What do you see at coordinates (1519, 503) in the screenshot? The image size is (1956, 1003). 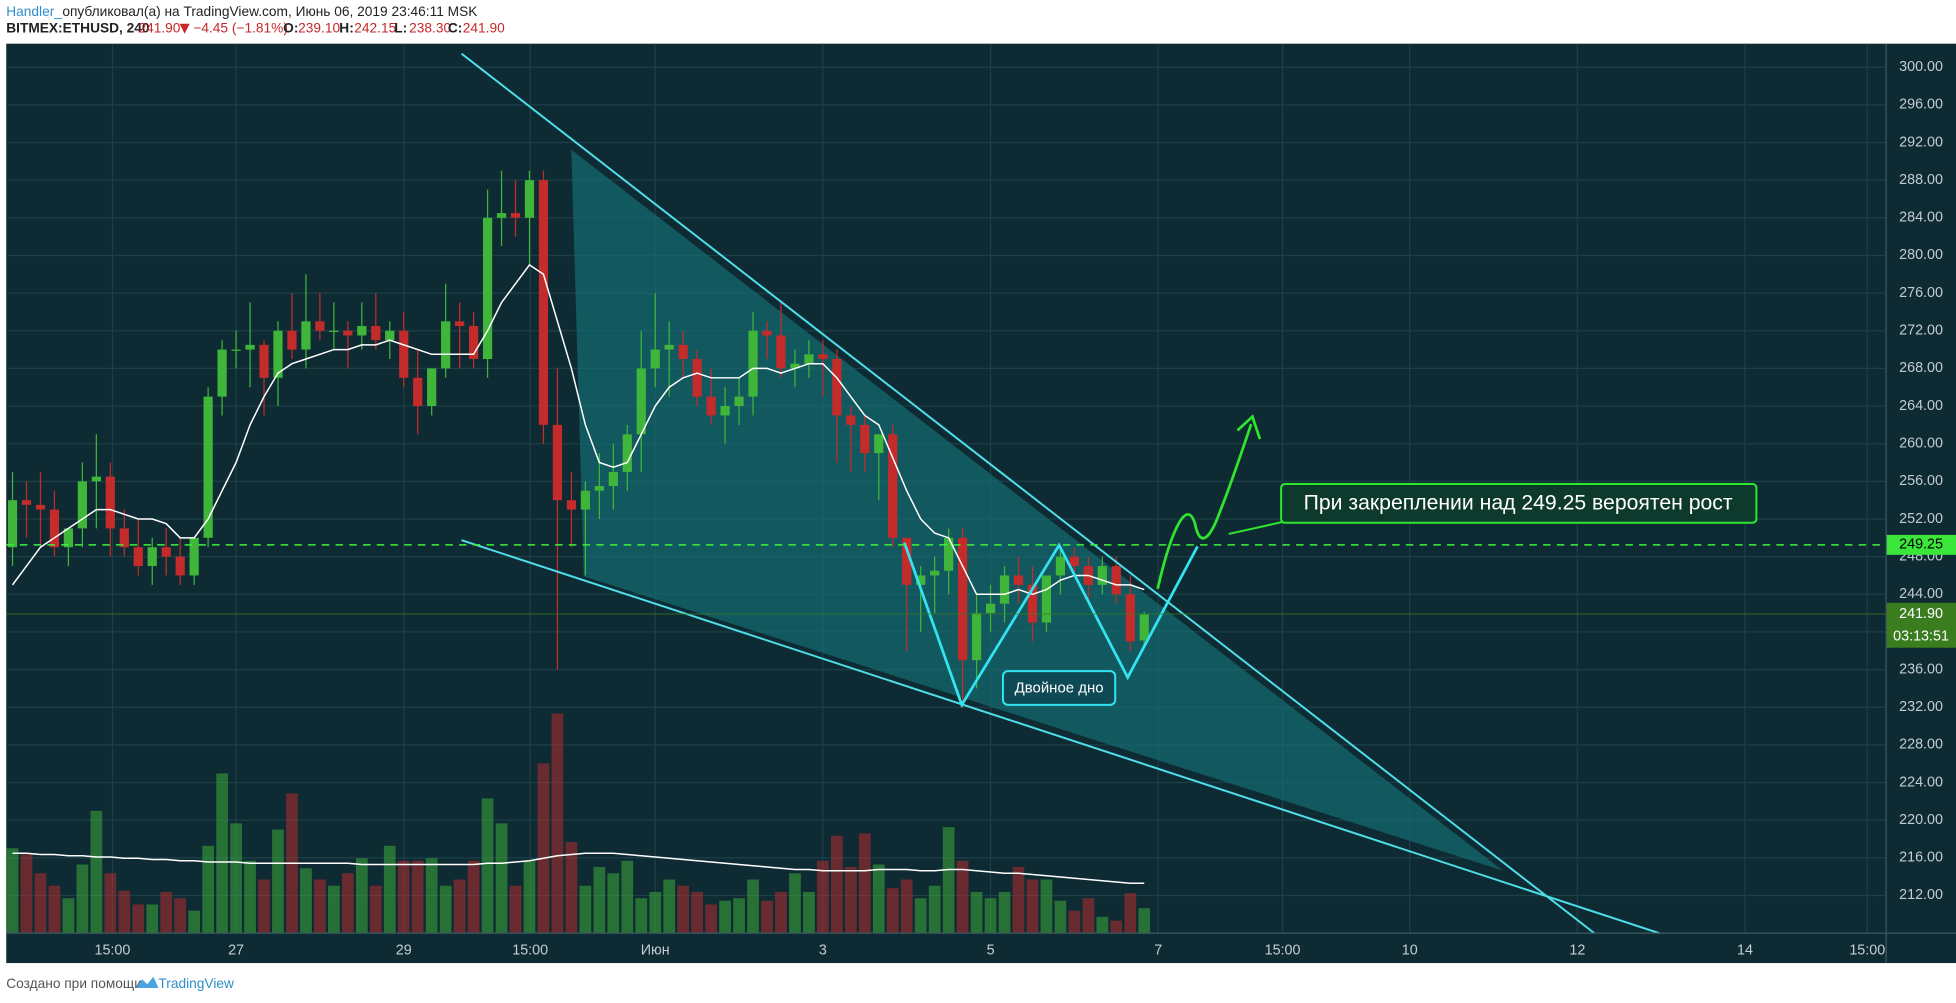 I see `callout-box` at bounding box center [1519, 503].